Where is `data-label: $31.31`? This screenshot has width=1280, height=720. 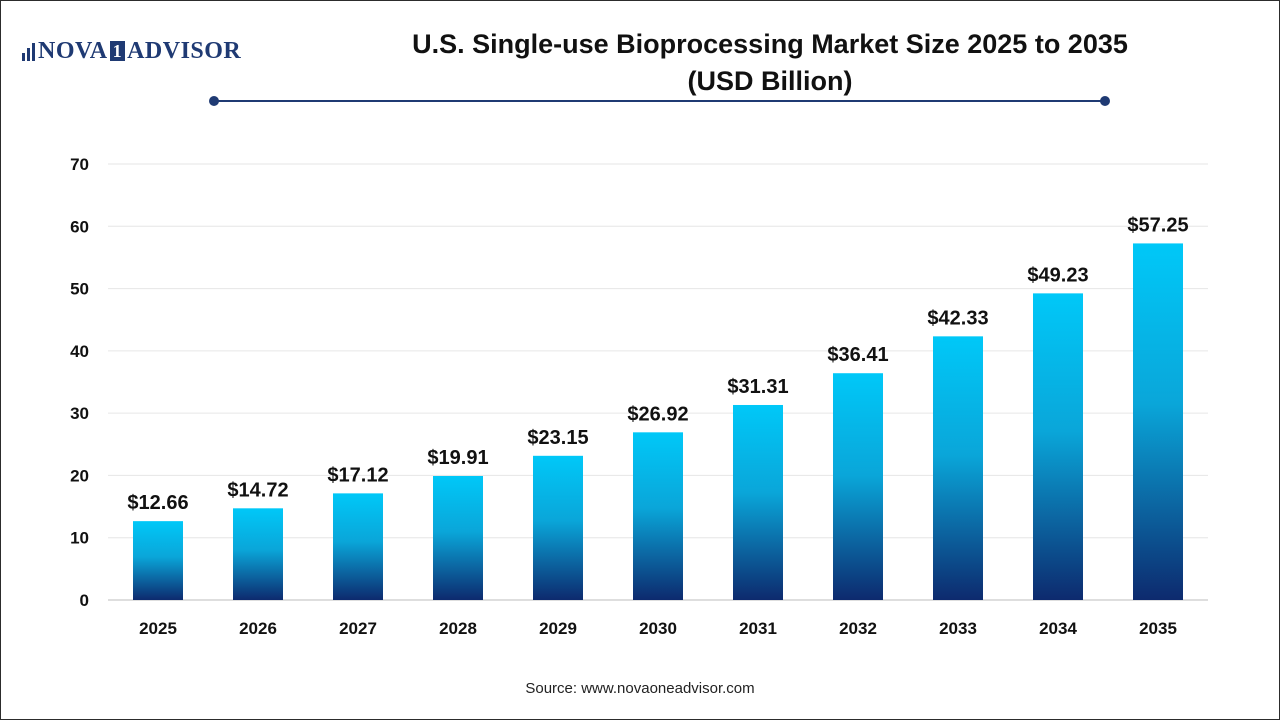
data-label: $31.31 is located at coordinates (757, 387).